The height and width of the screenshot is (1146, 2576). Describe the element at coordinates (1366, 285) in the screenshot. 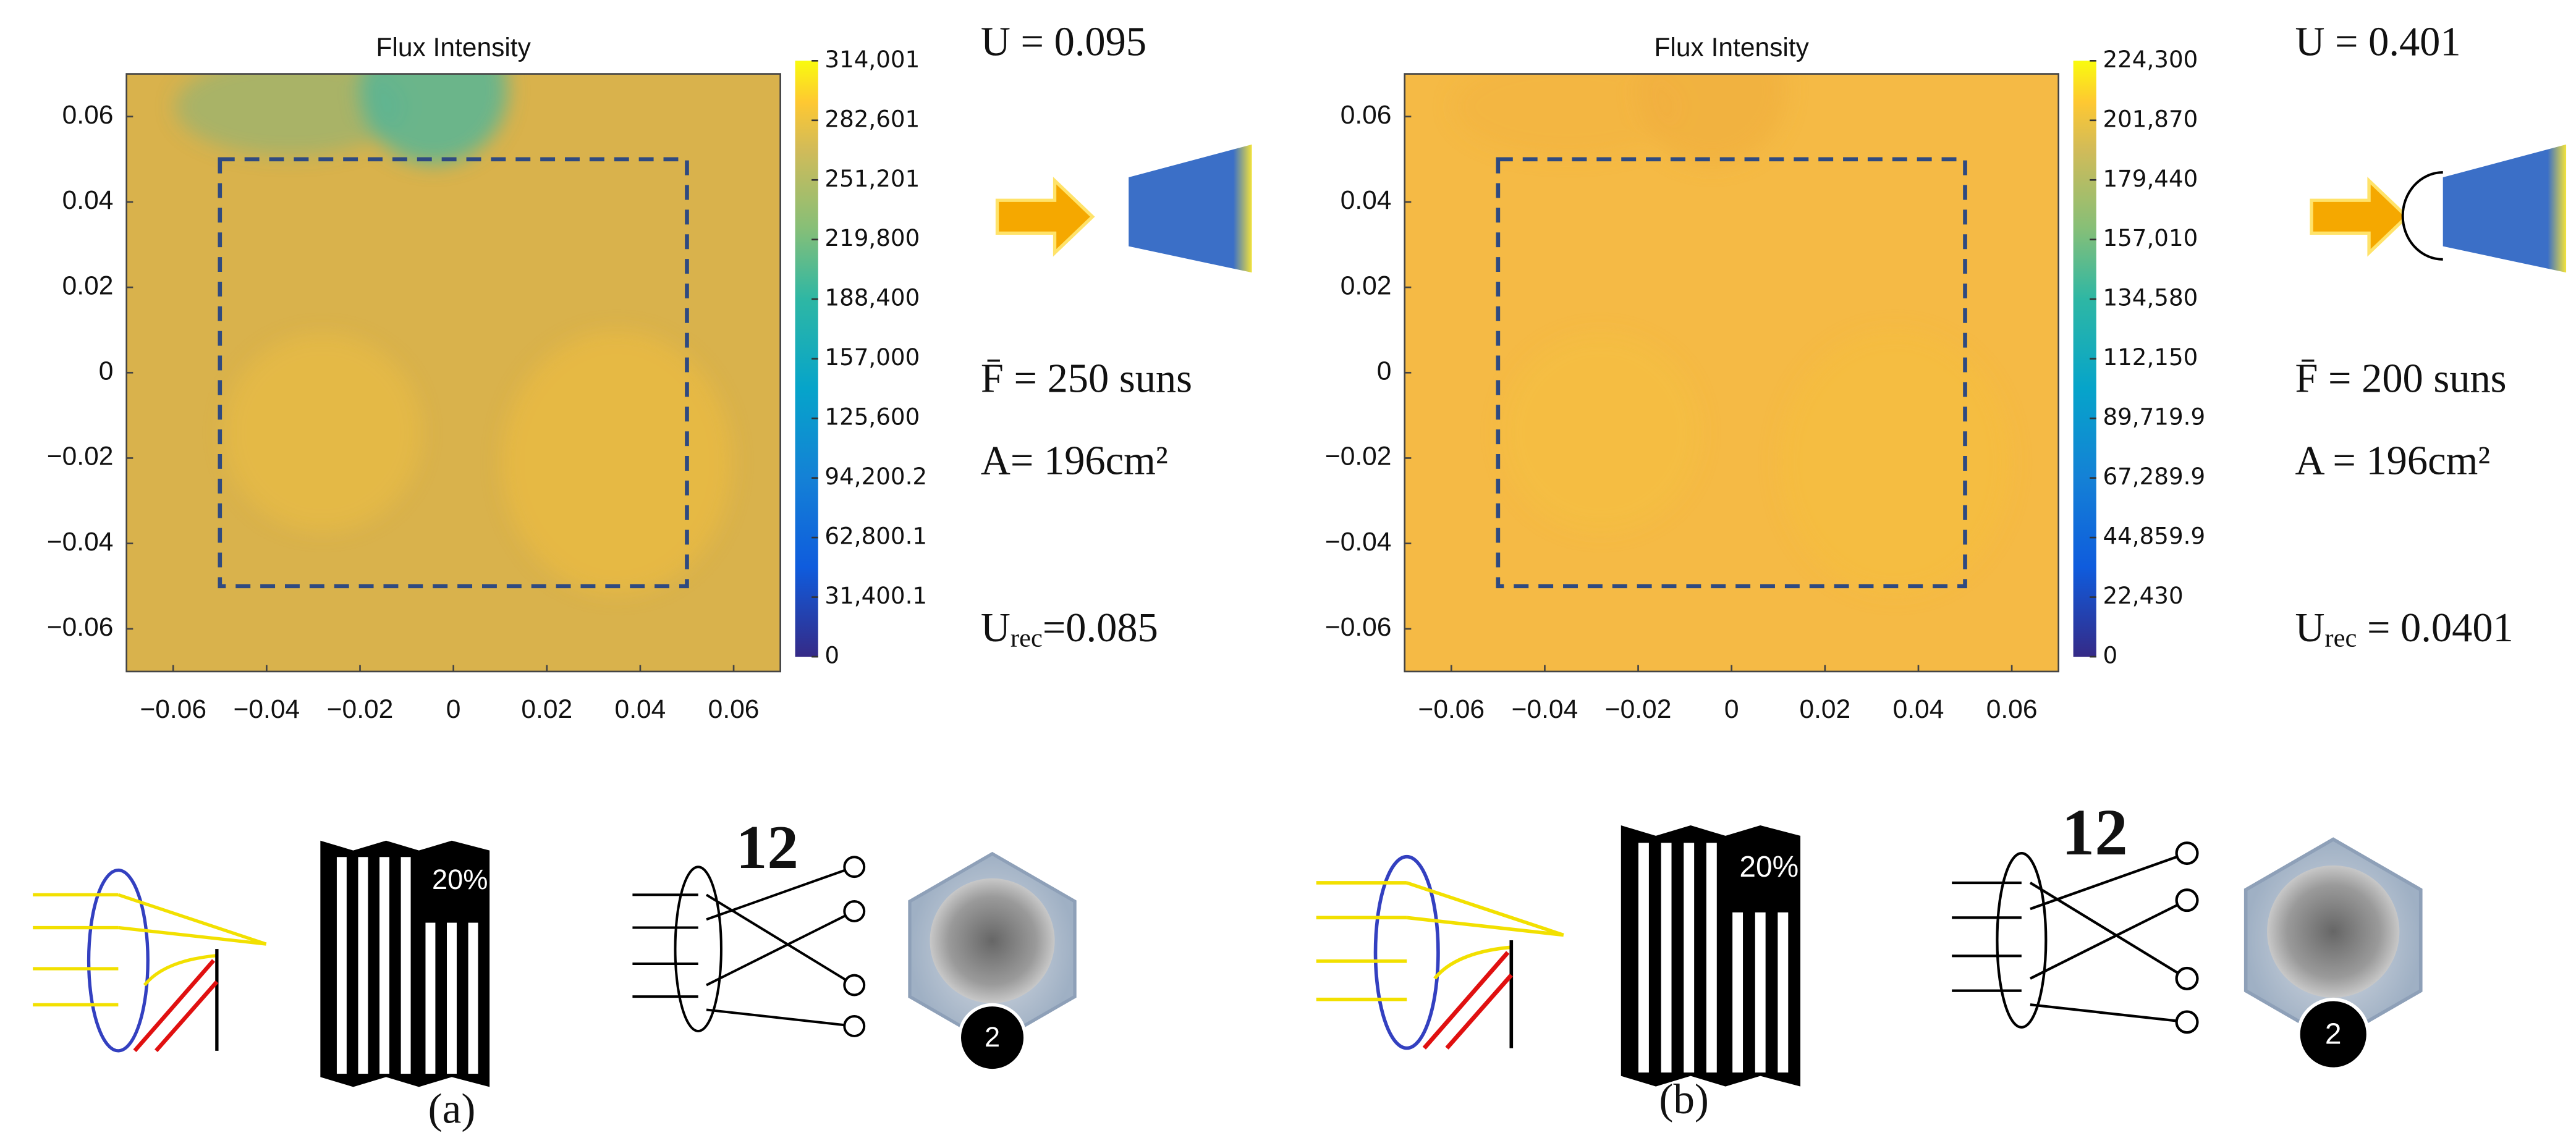

I see `y-tick-label: 0.02` at that location.